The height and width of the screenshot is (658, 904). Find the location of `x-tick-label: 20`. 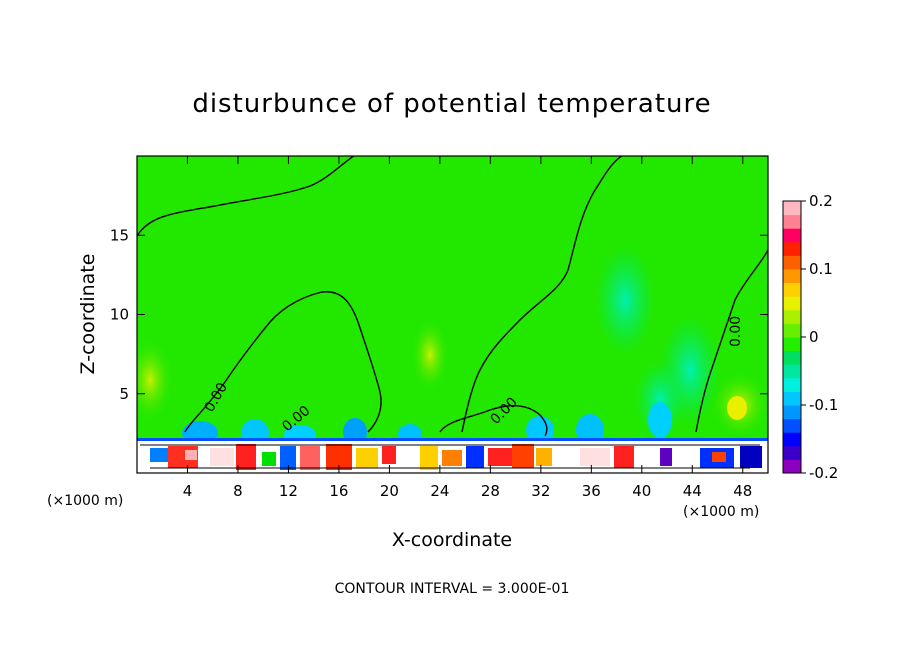

x-tick-label: 20 is located at coordinates (389, 491).